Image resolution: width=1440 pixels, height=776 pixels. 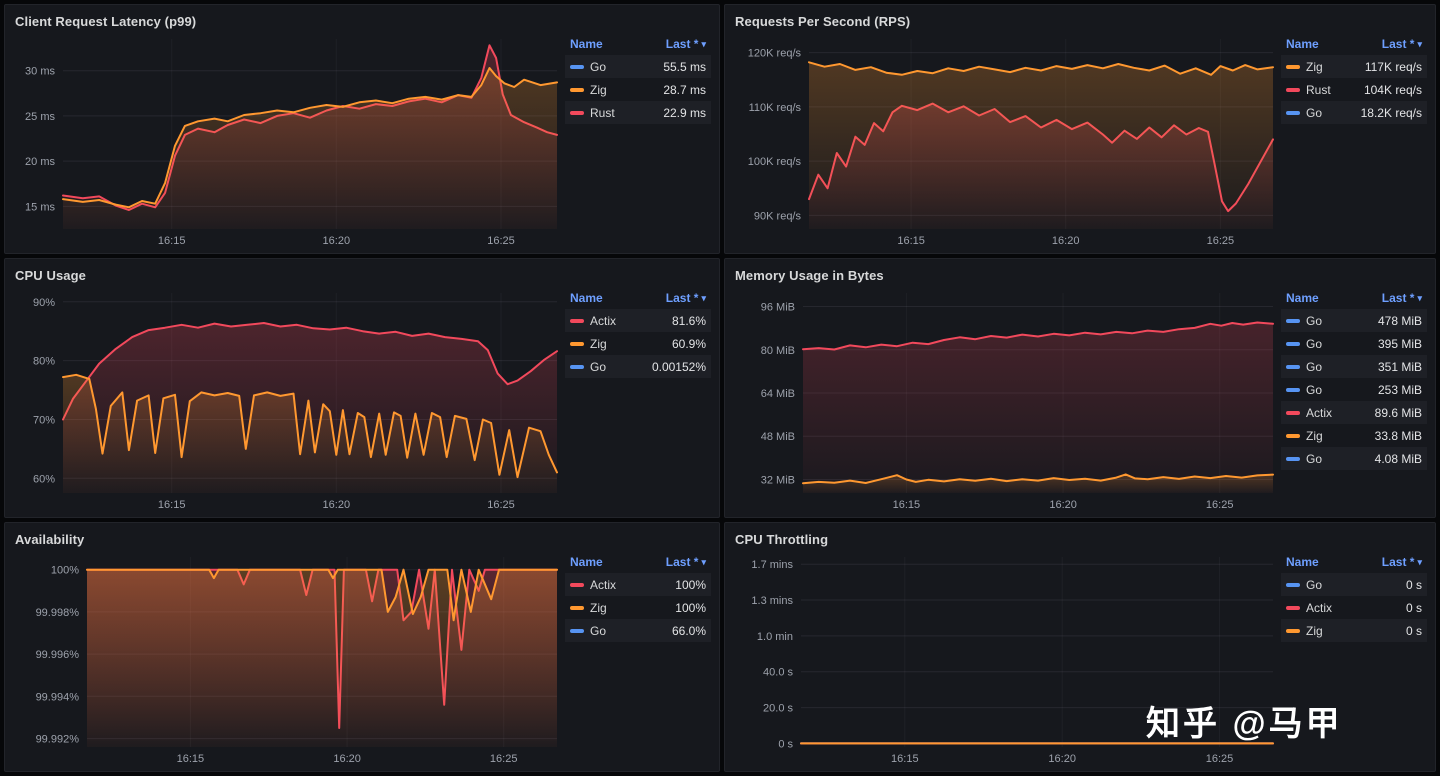 I want to click on legend-row: Rust 104K req/s, so click(x=1354, y=89).